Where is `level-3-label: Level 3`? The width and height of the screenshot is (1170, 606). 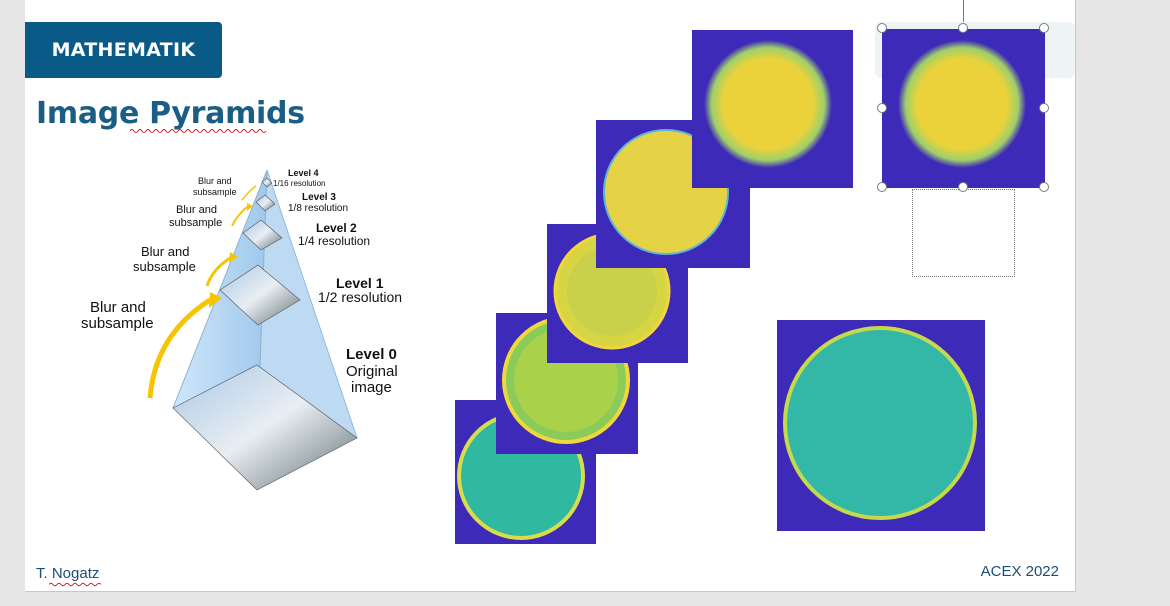 level-3-label: Level 3 is located at coordinates (319, 197).